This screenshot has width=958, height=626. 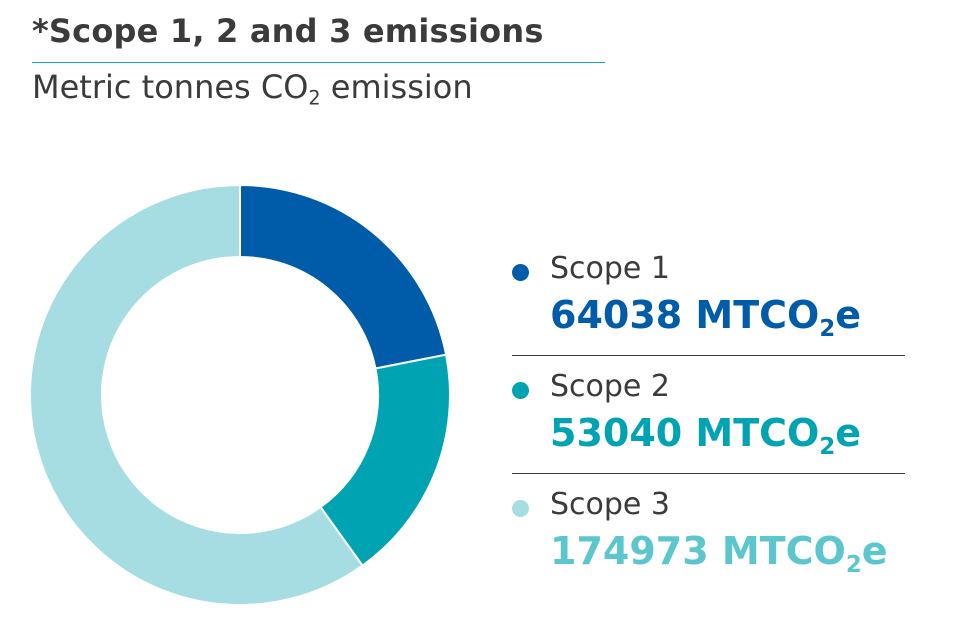 I want to click on legend-value: 64038 MTCO2e, so click(x=706, y=316).